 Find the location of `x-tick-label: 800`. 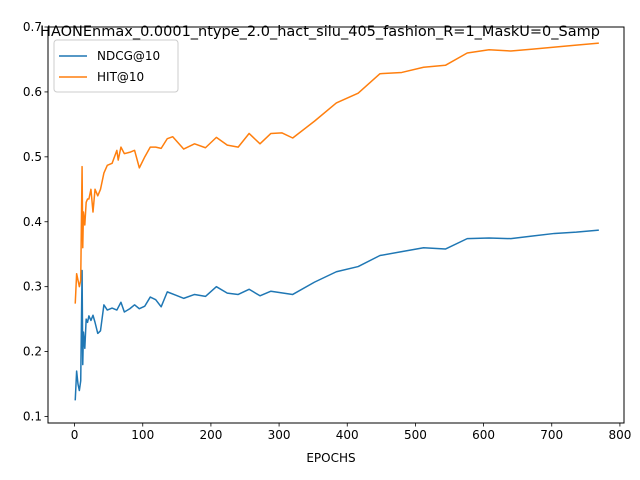

x-tick-label: 800 is located at coordinates (619, 435).